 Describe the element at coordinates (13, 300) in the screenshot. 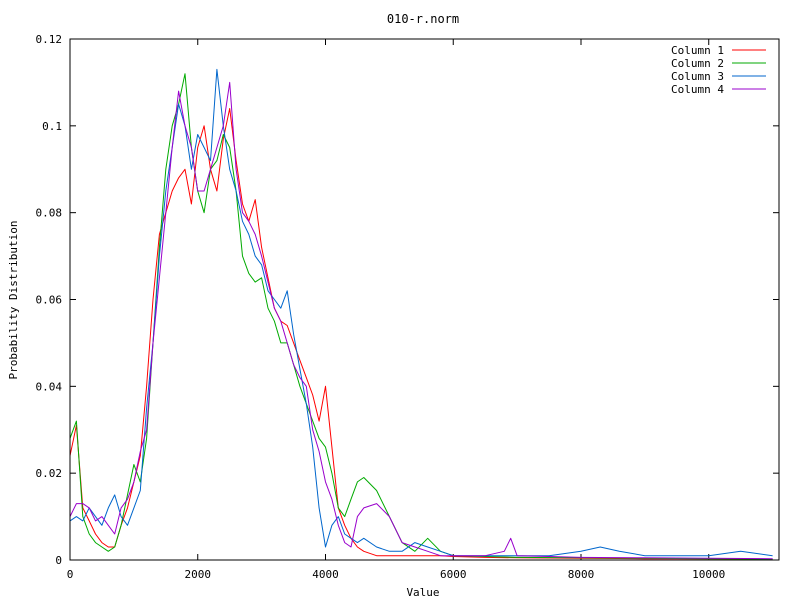

I see `y-axis-label: Probability Distribution` at that location.